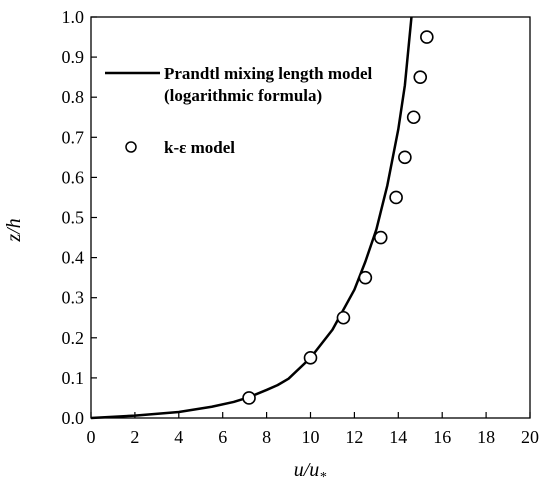 This screenshot has width=550, height=488. What do you see at coordinates (73, 418) in the screenshot?
I see `y-tick-label: 0.0` at bounding box center [73, 418].